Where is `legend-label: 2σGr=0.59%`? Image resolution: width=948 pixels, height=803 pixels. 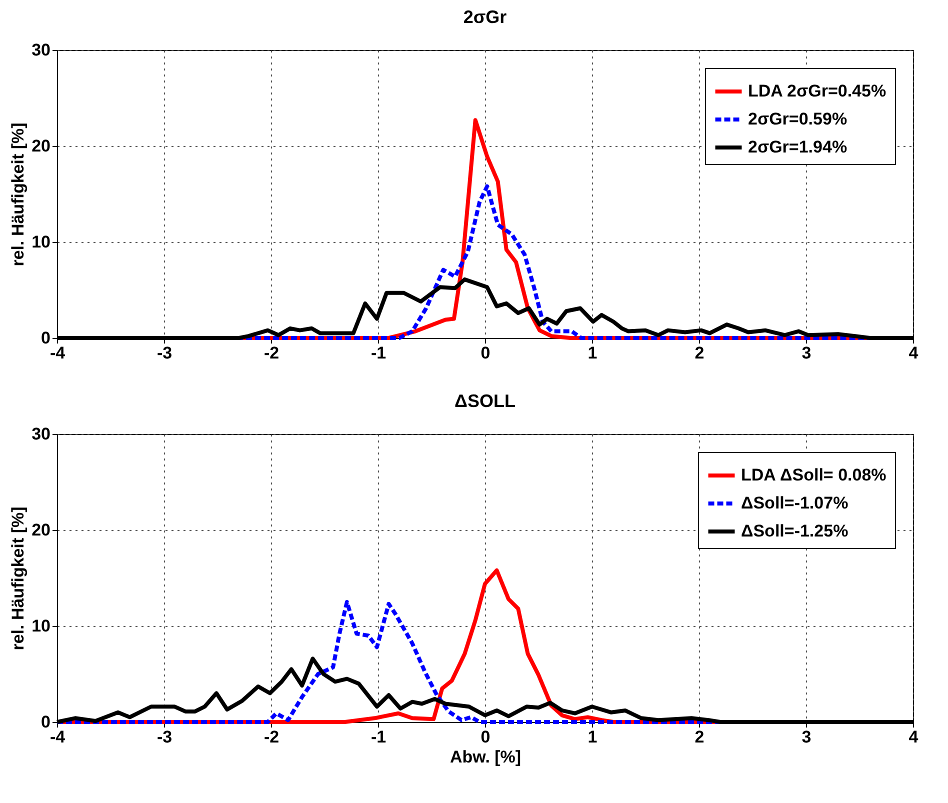
legend-label: 2σGr=0.59% is located at coordinates (798, 119).